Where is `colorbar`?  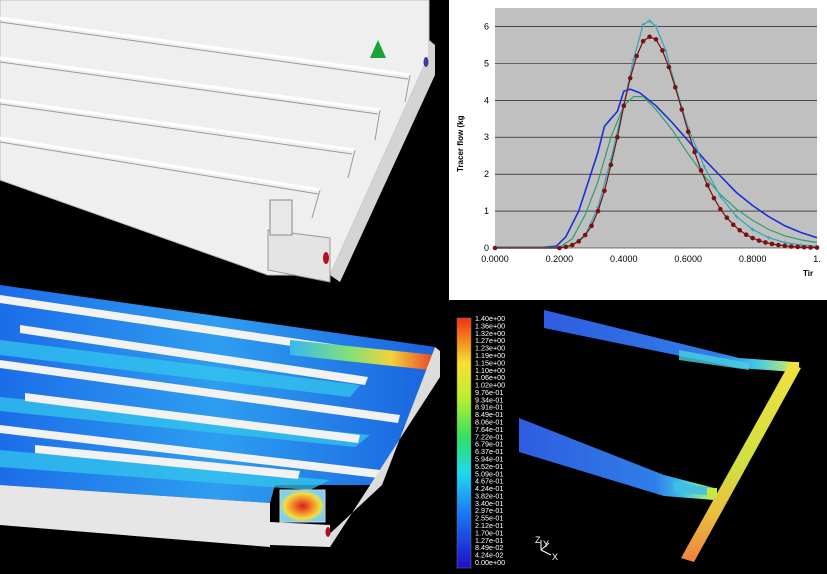 colorbar is located at coordinates (464, 443).